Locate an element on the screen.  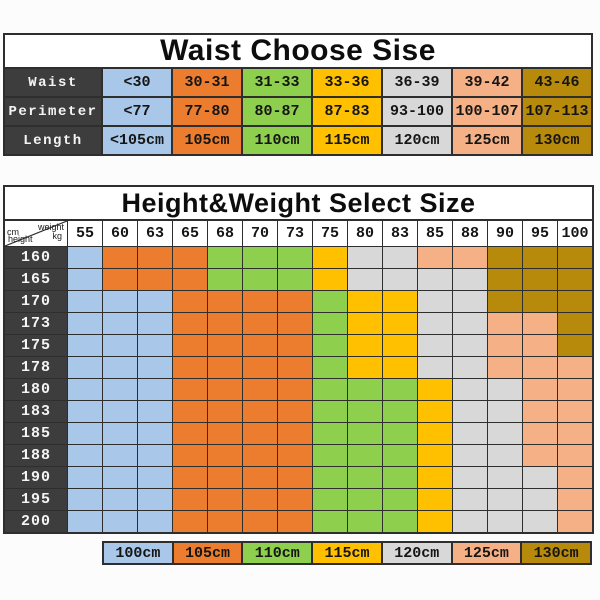
diagonal-divider is located at coordinates (36, 233).